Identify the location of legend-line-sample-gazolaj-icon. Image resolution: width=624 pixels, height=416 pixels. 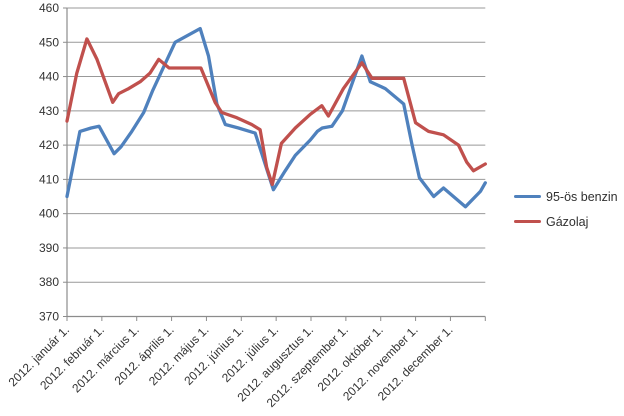
(527, 221).